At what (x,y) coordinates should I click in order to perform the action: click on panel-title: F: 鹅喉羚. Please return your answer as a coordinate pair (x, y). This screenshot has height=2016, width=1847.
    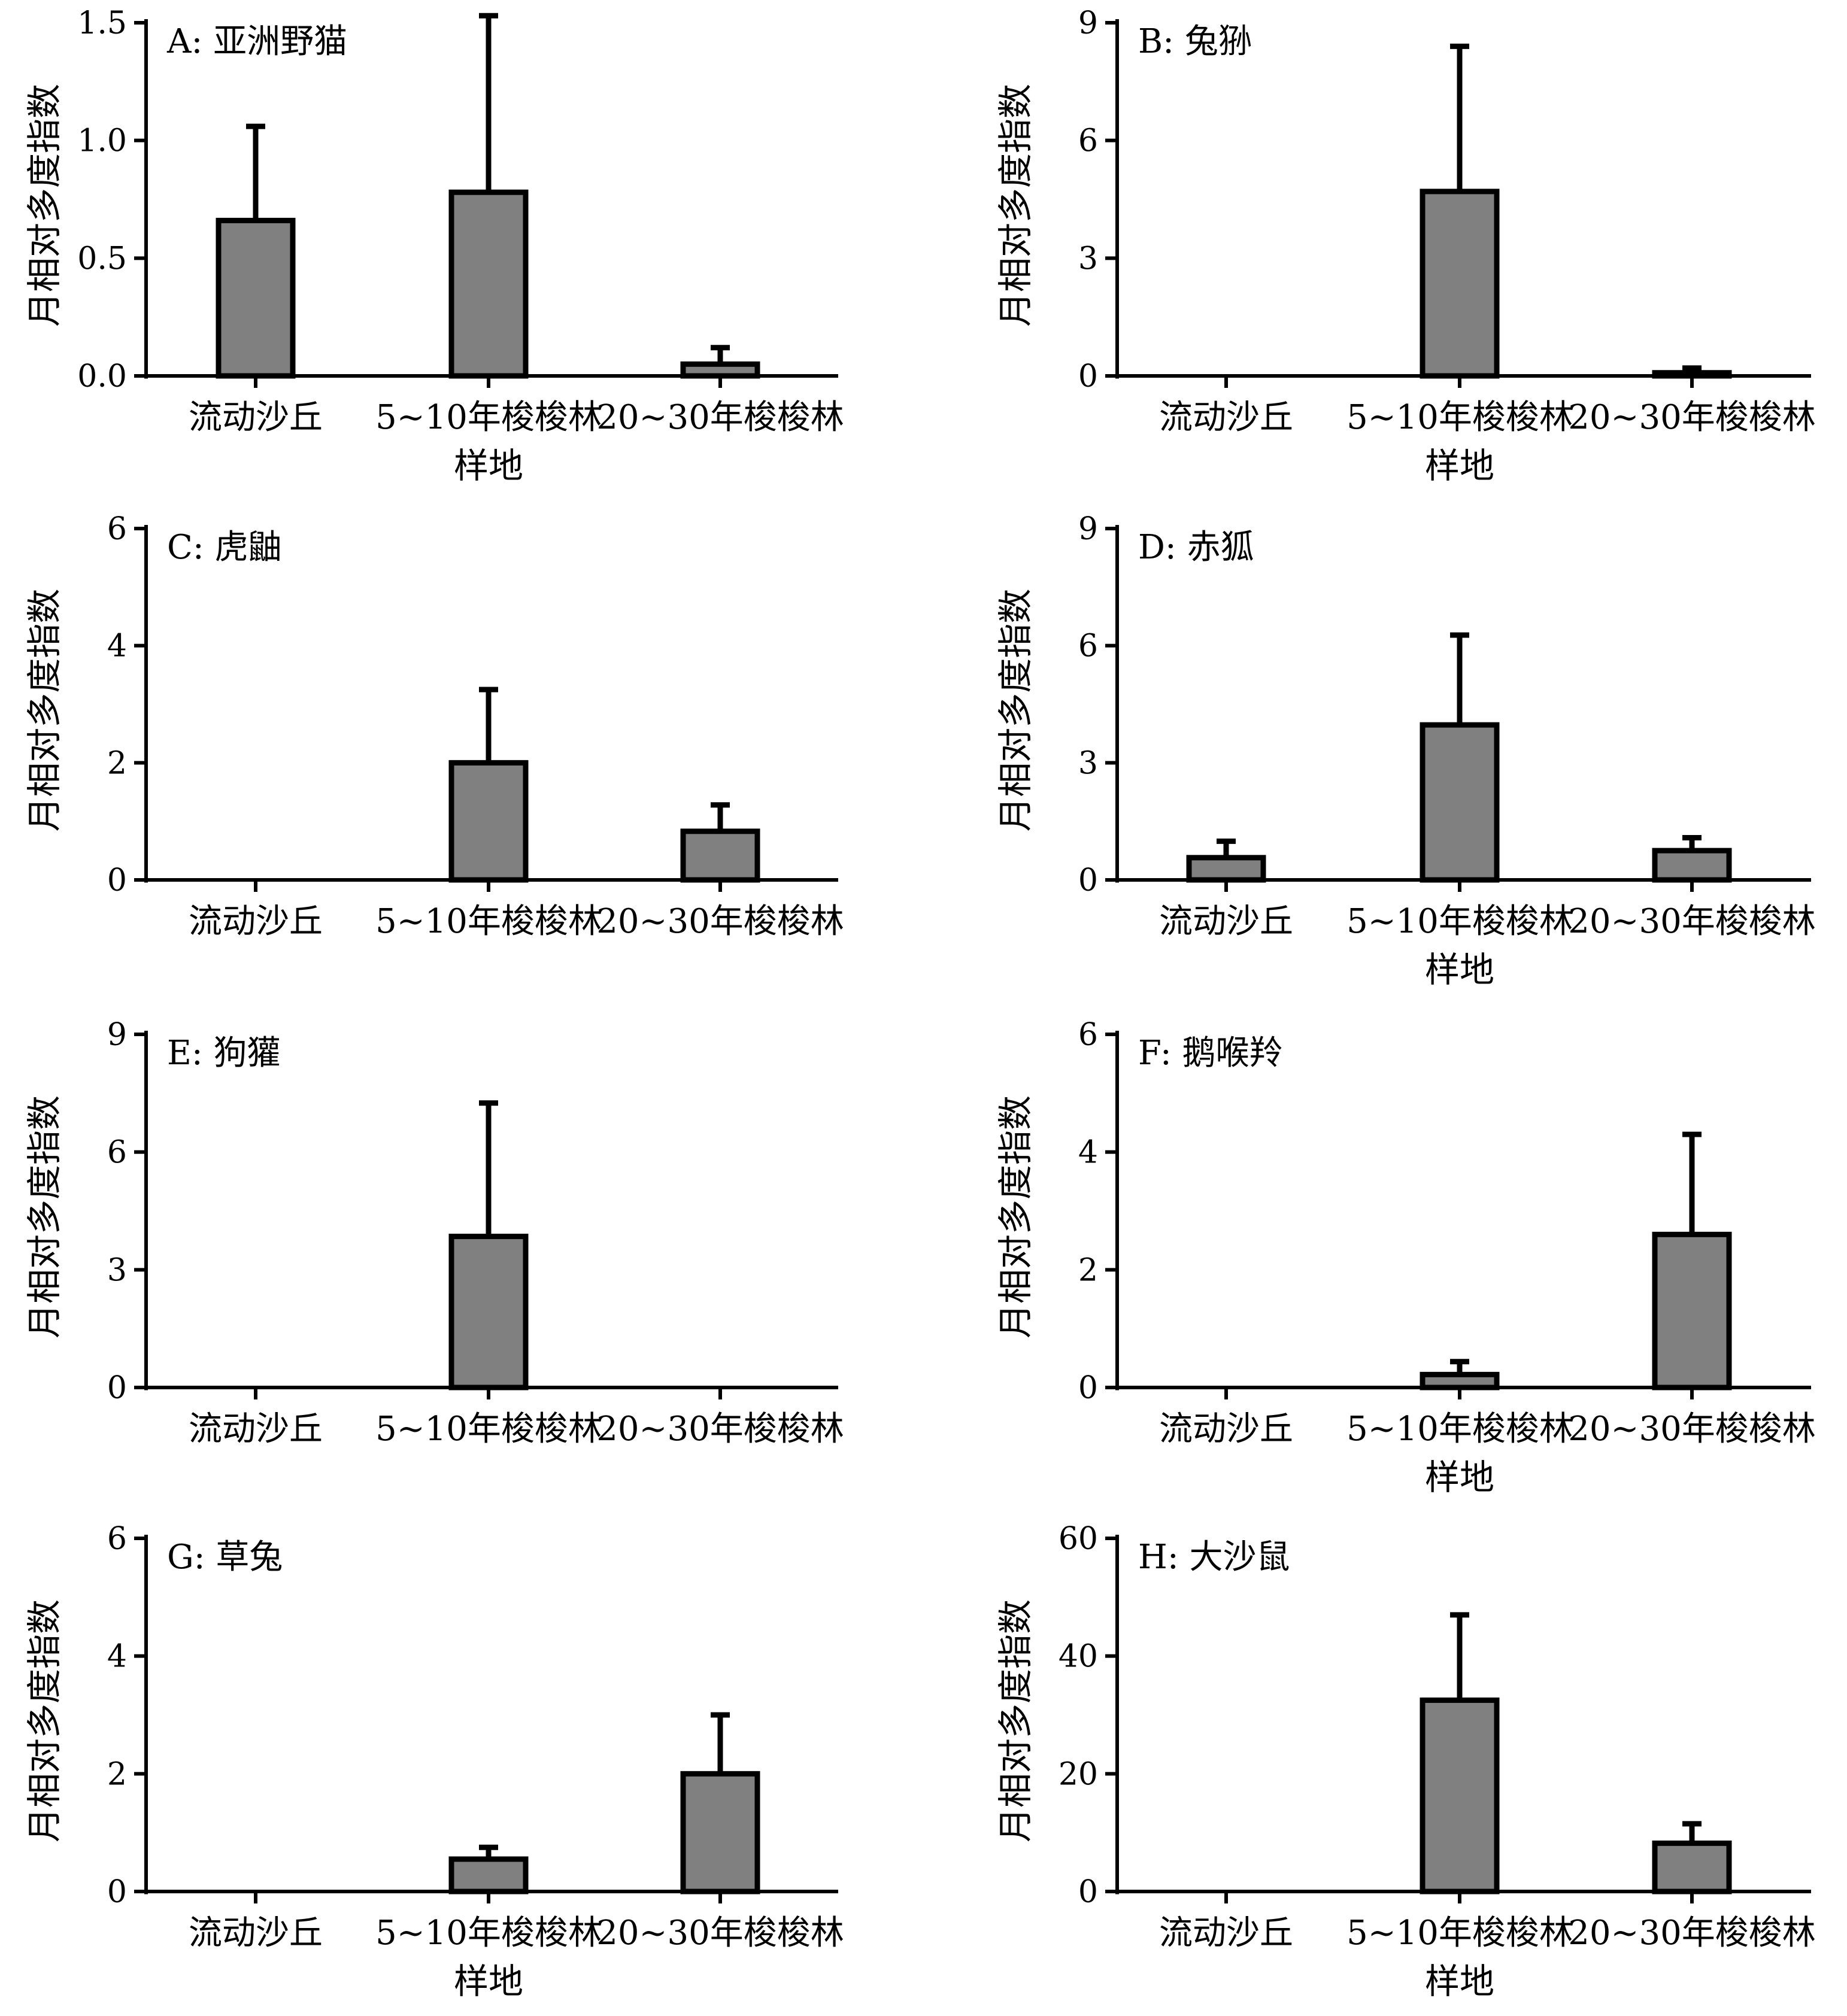
    Looking at the image, I should click on (1210, 1053).